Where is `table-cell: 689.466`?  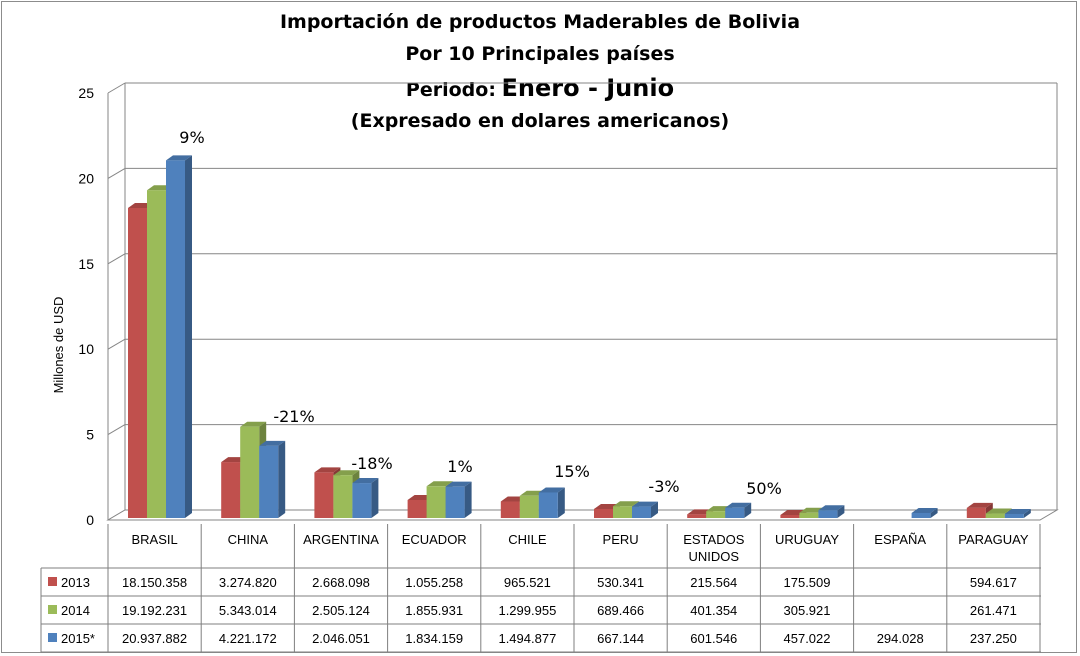
table-cell: 689.466 is located at coordinates (620, 610).